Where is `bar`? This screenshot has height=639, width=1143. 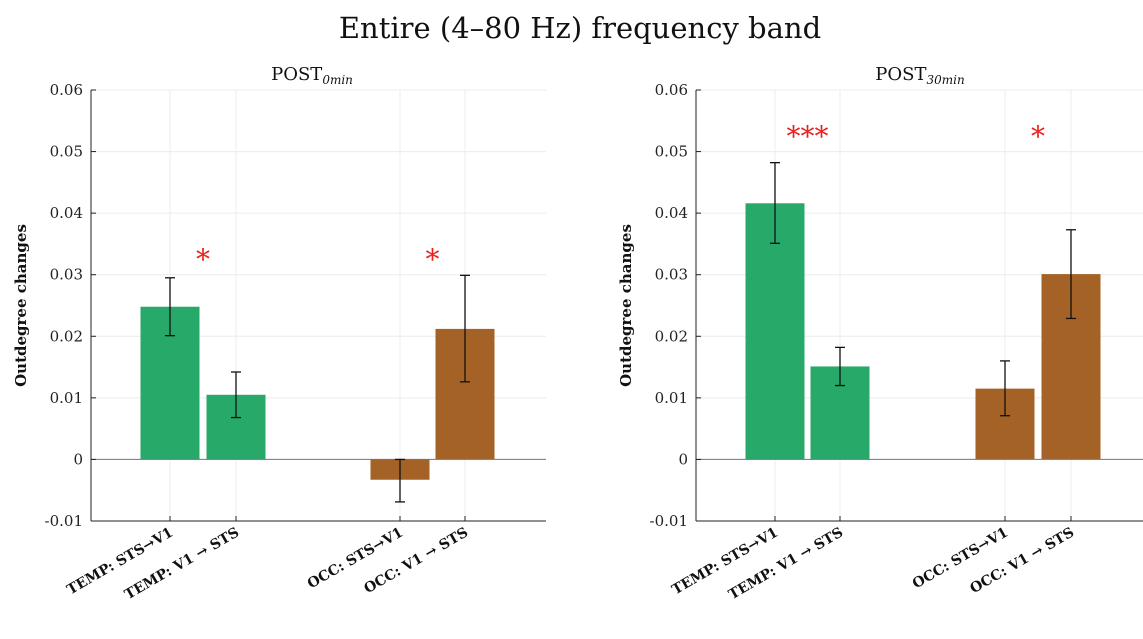 bar is located at coordinates (775, 331).